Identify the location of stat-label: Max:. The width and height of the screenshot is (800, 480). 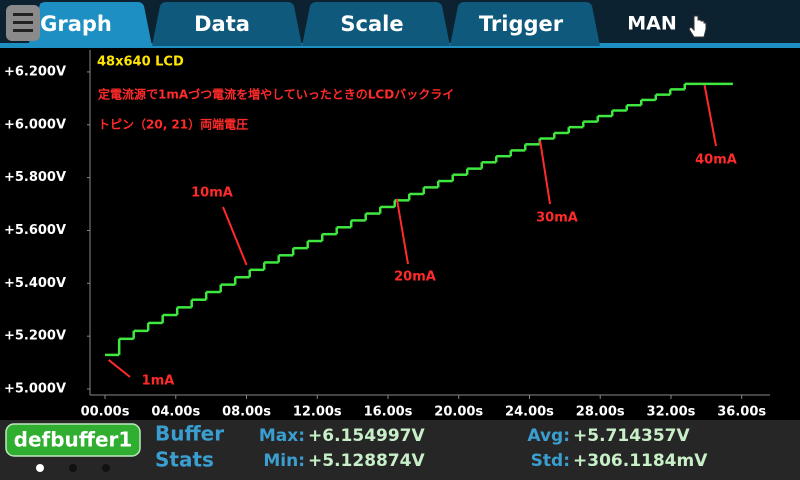
(282, 436).